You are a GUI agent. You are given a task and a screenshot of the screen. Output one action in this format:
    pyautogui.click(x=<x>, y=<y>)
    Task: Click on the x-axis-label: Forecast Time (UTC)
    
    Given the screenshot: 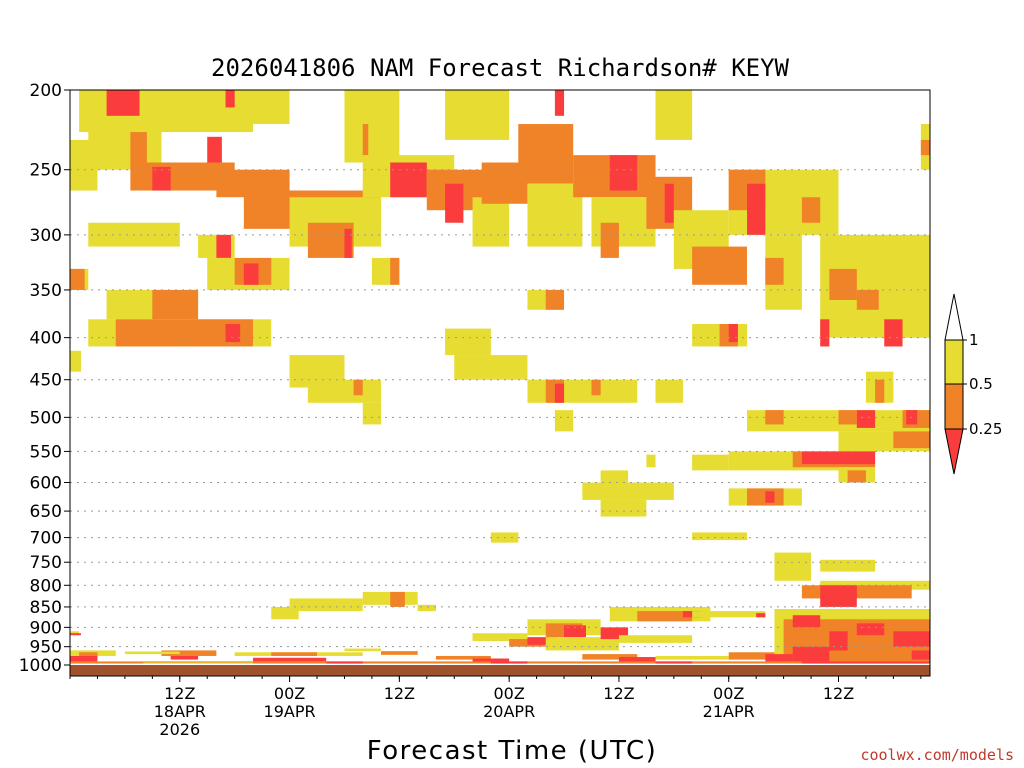 What is the action you would take?
    pyautogui.click(x=512, y=751)
    